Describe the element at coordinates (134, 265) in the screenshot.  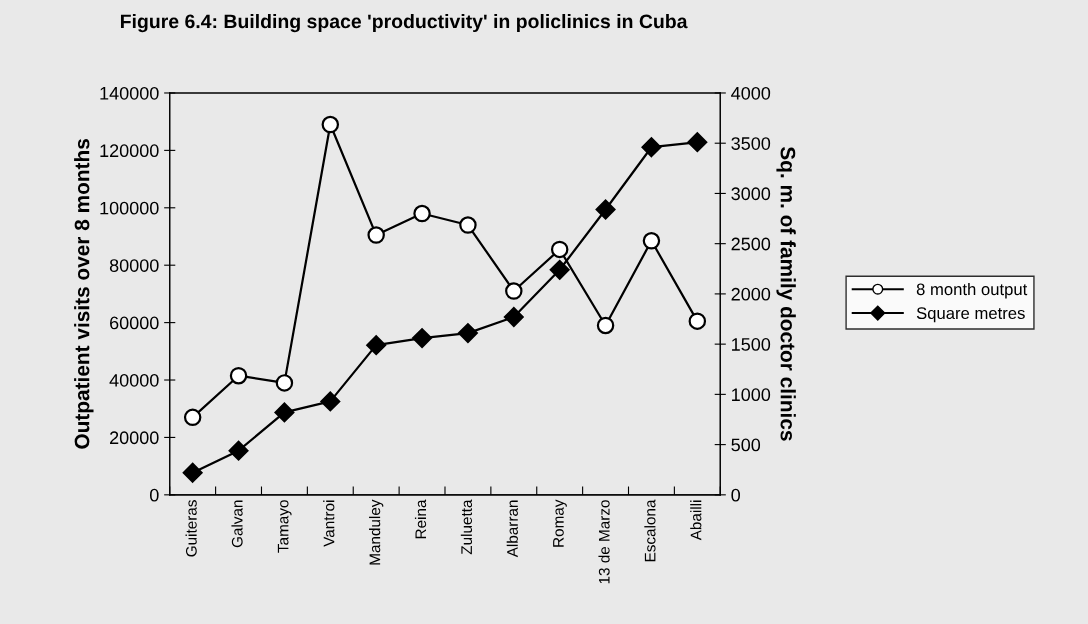
I see `y-tick-label: 80000` at that location.